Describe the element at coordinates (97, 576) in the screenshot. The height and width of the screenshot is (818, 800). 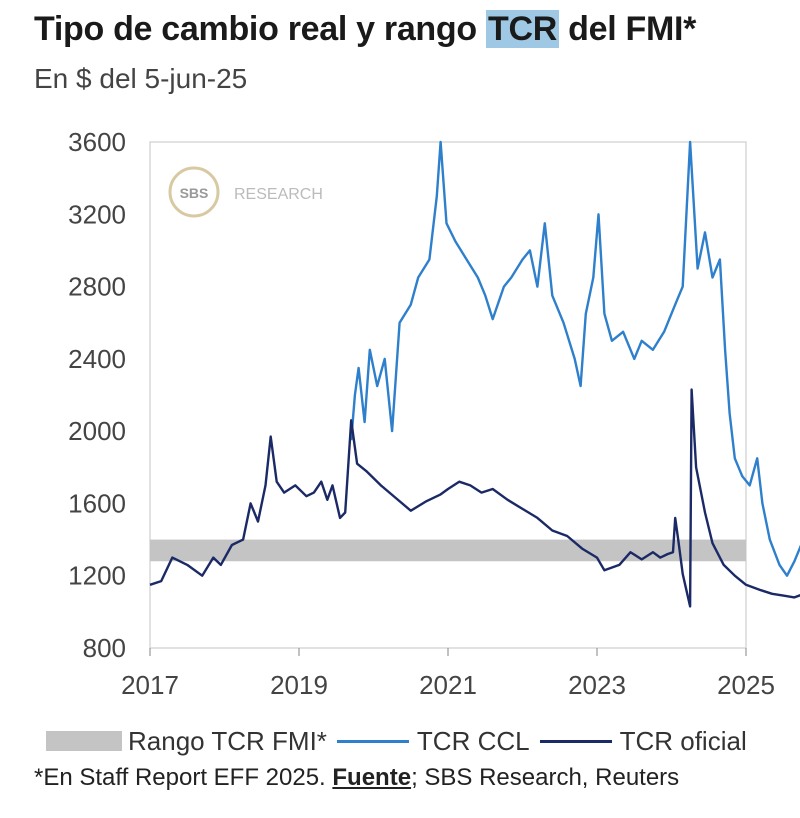
I see `y-tick-label: 1200` at that location.